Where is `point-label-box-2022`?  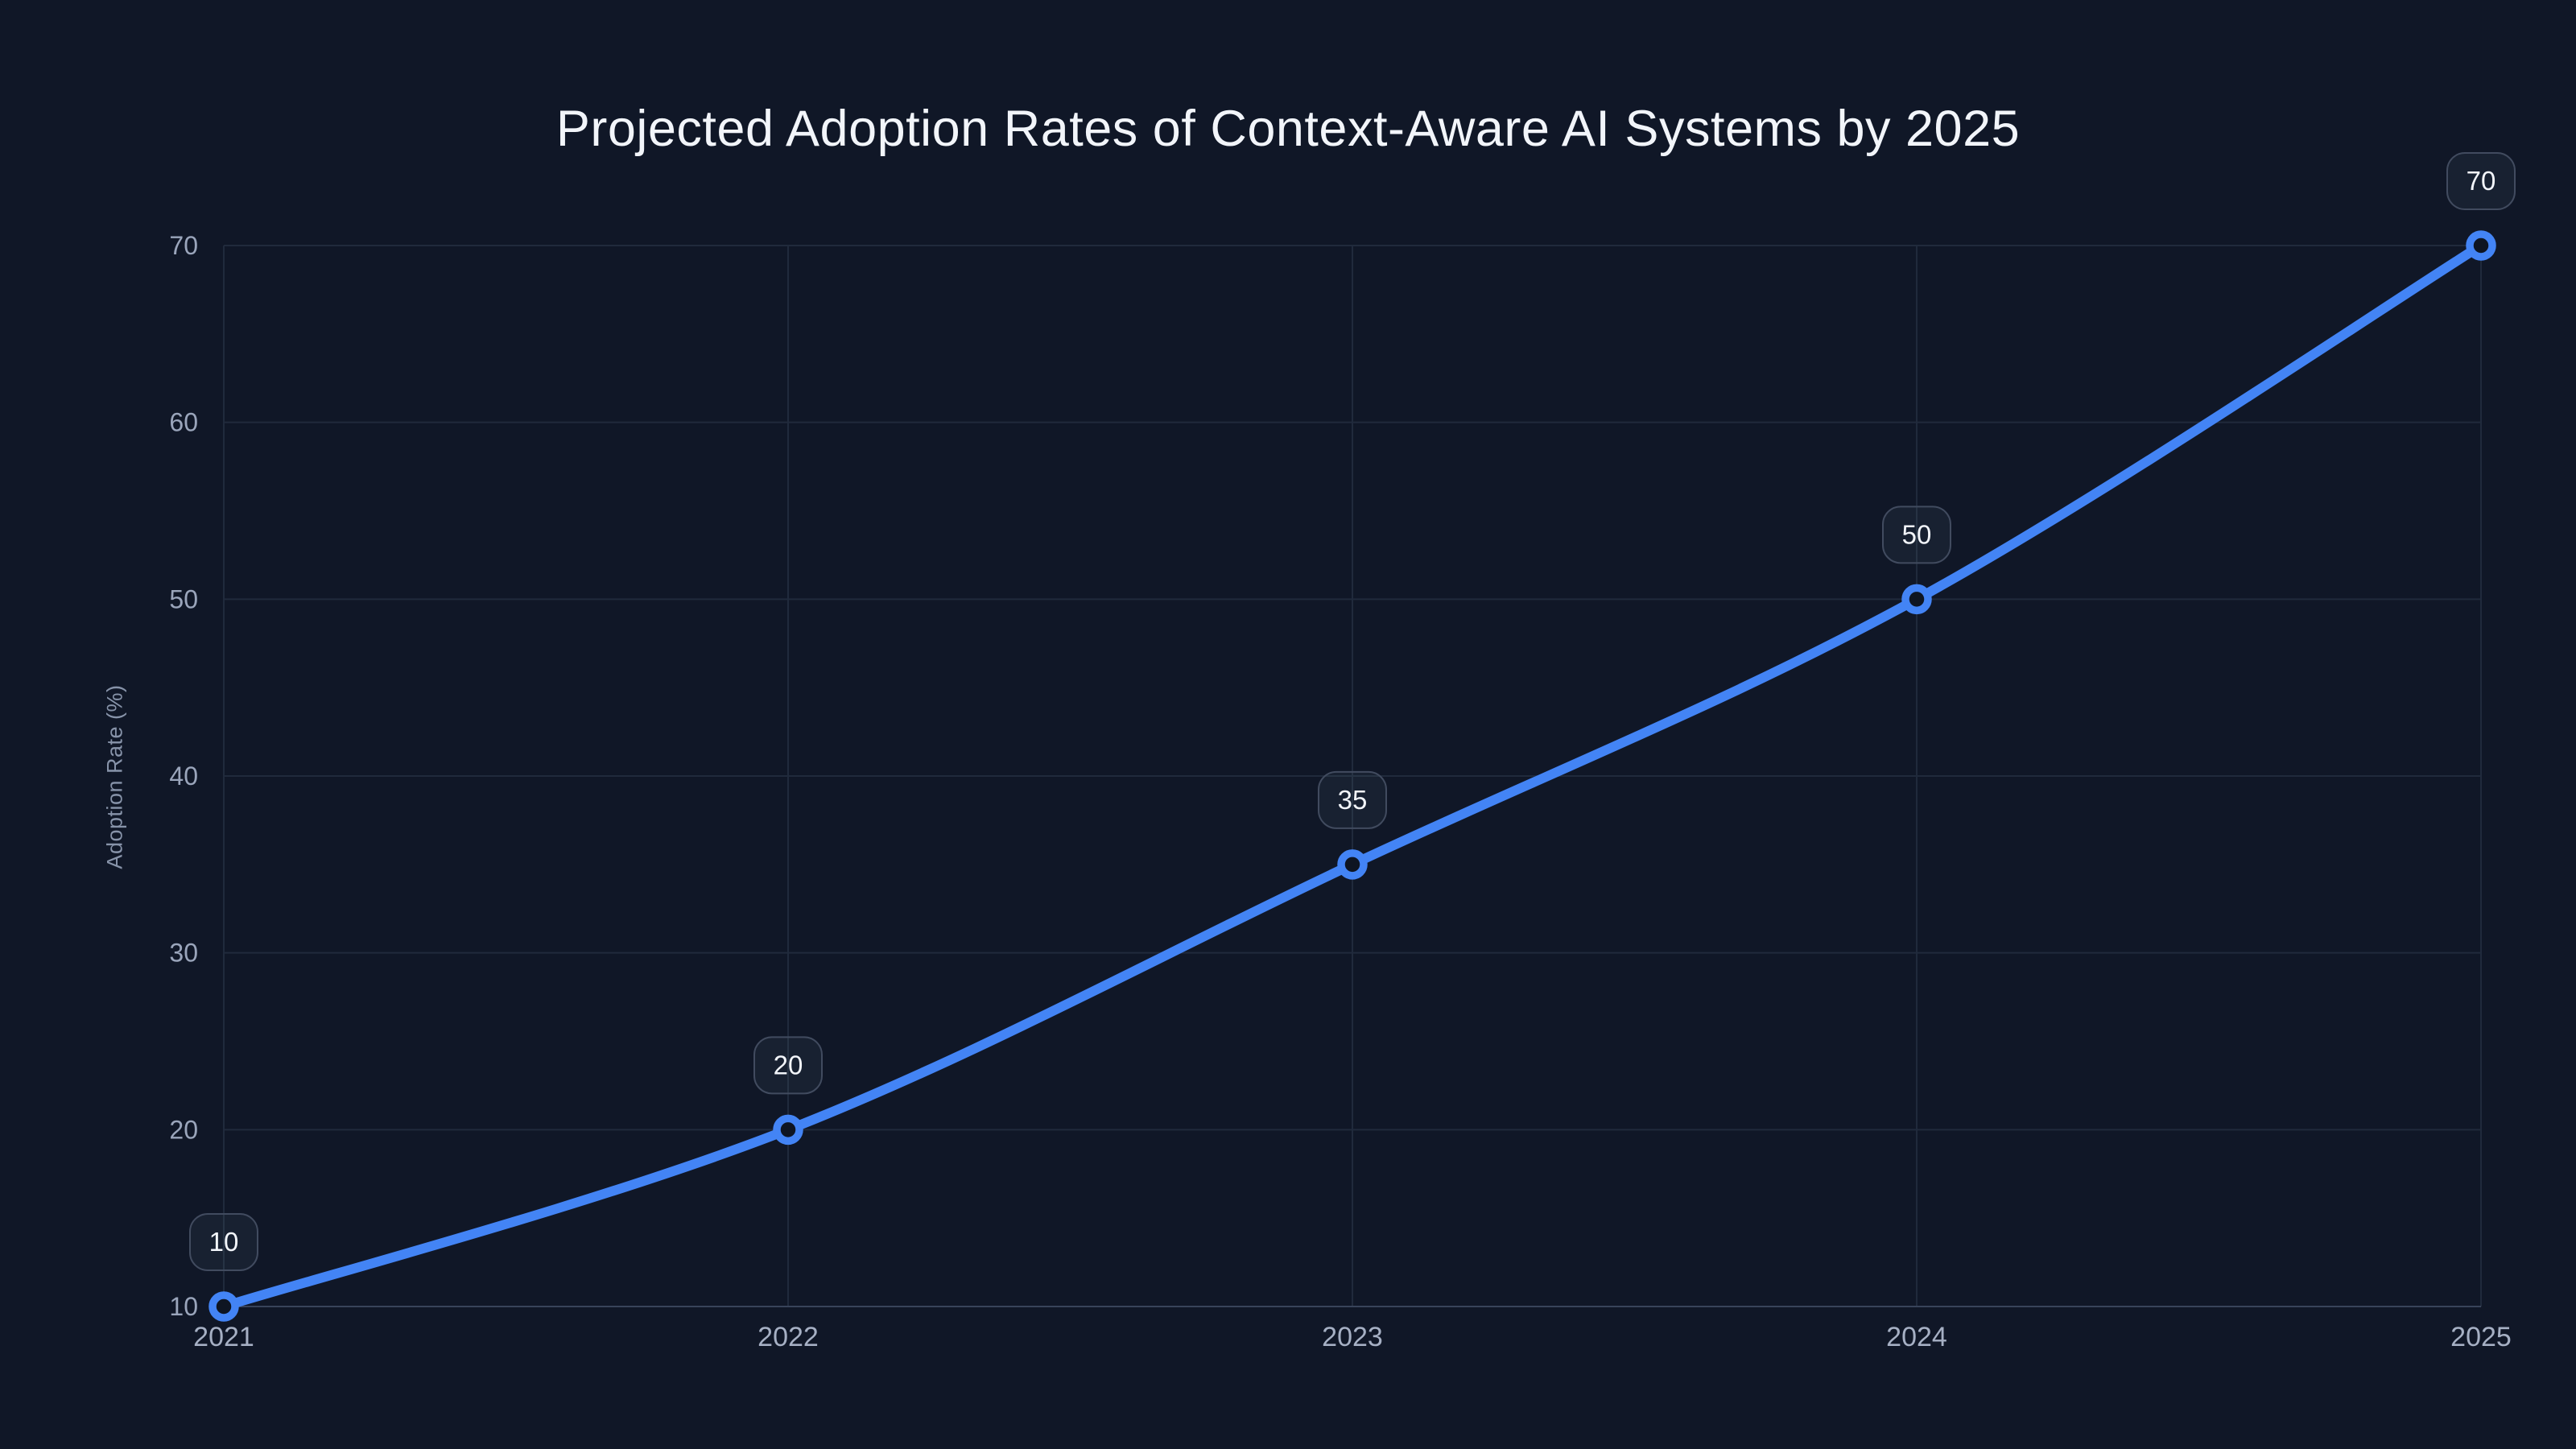 point-label-box-2022 is located at coordinates (788, 1065).